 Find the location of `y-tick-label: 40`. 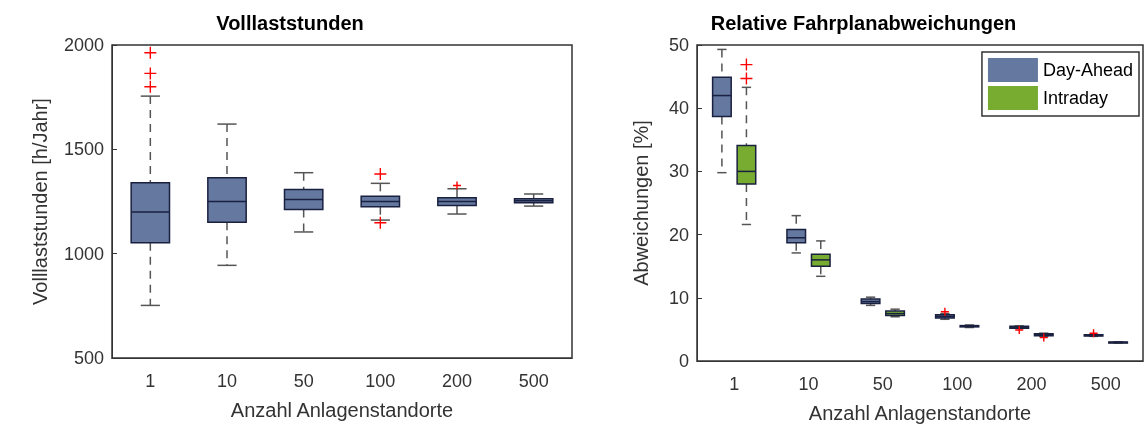

y-tick-label: 40 is located at coordinates (678, 108).